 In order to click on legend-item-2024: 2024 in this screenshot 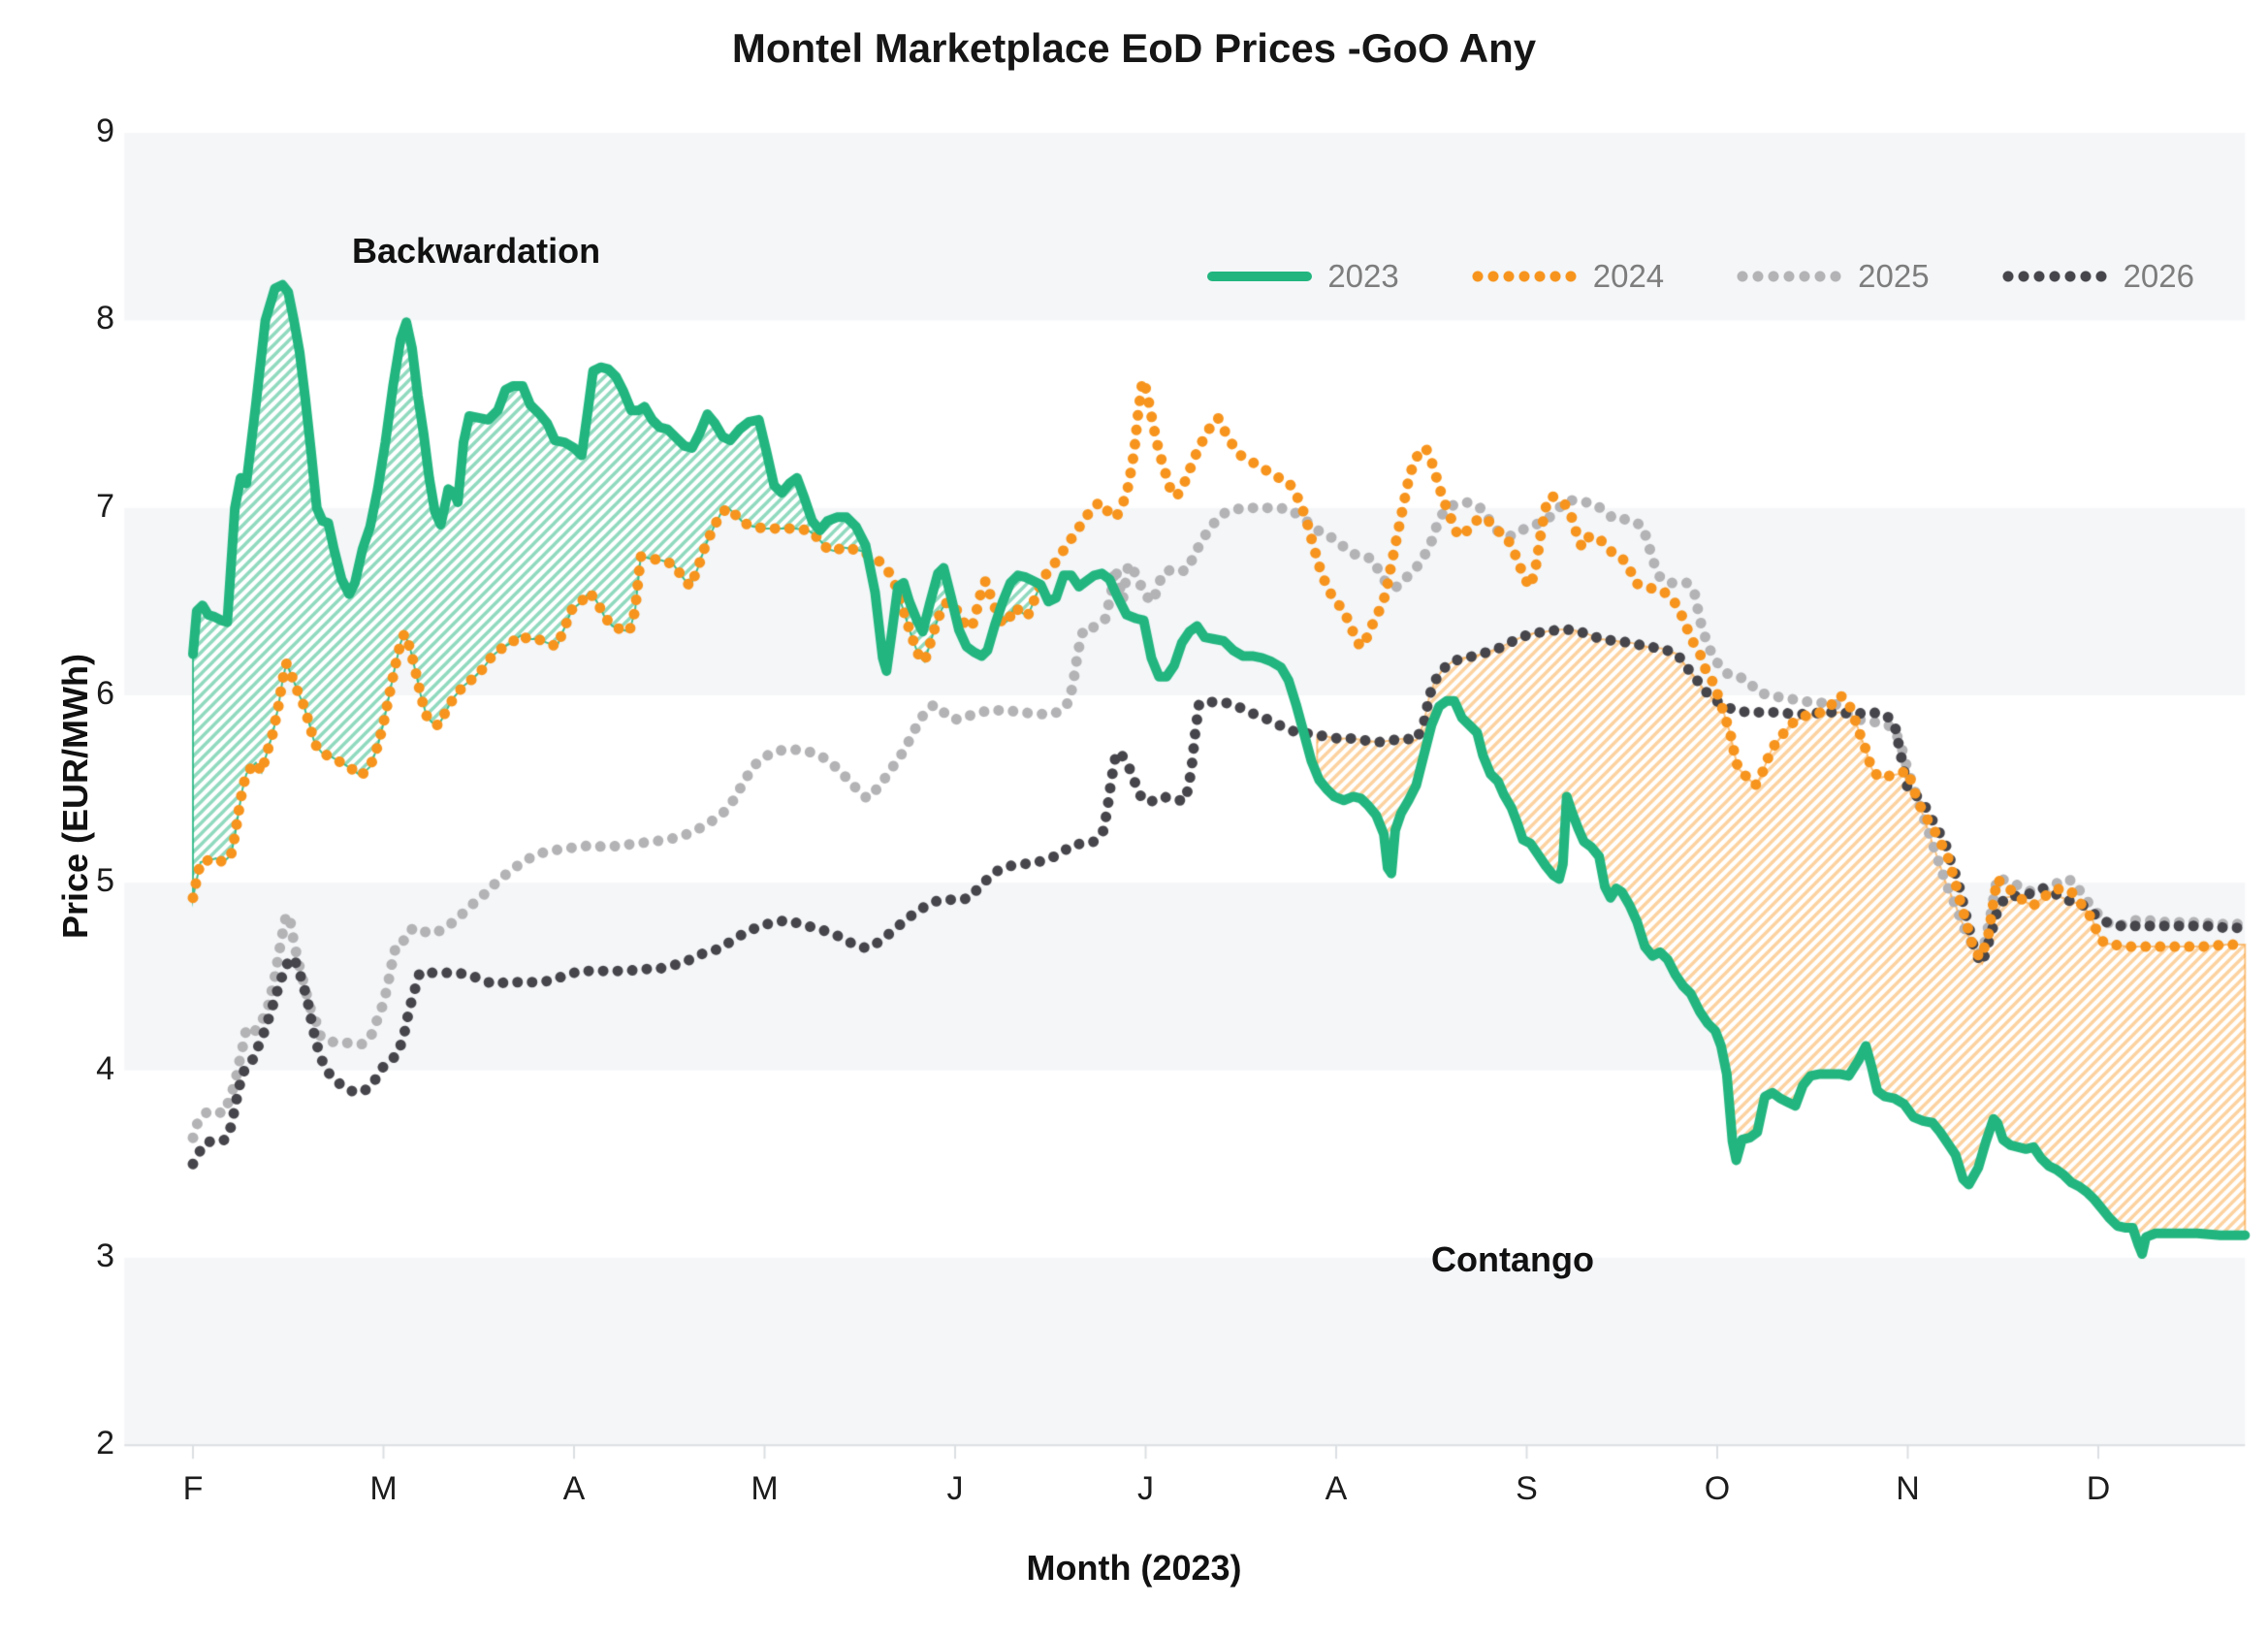, I will do `click(1567, 276)`.